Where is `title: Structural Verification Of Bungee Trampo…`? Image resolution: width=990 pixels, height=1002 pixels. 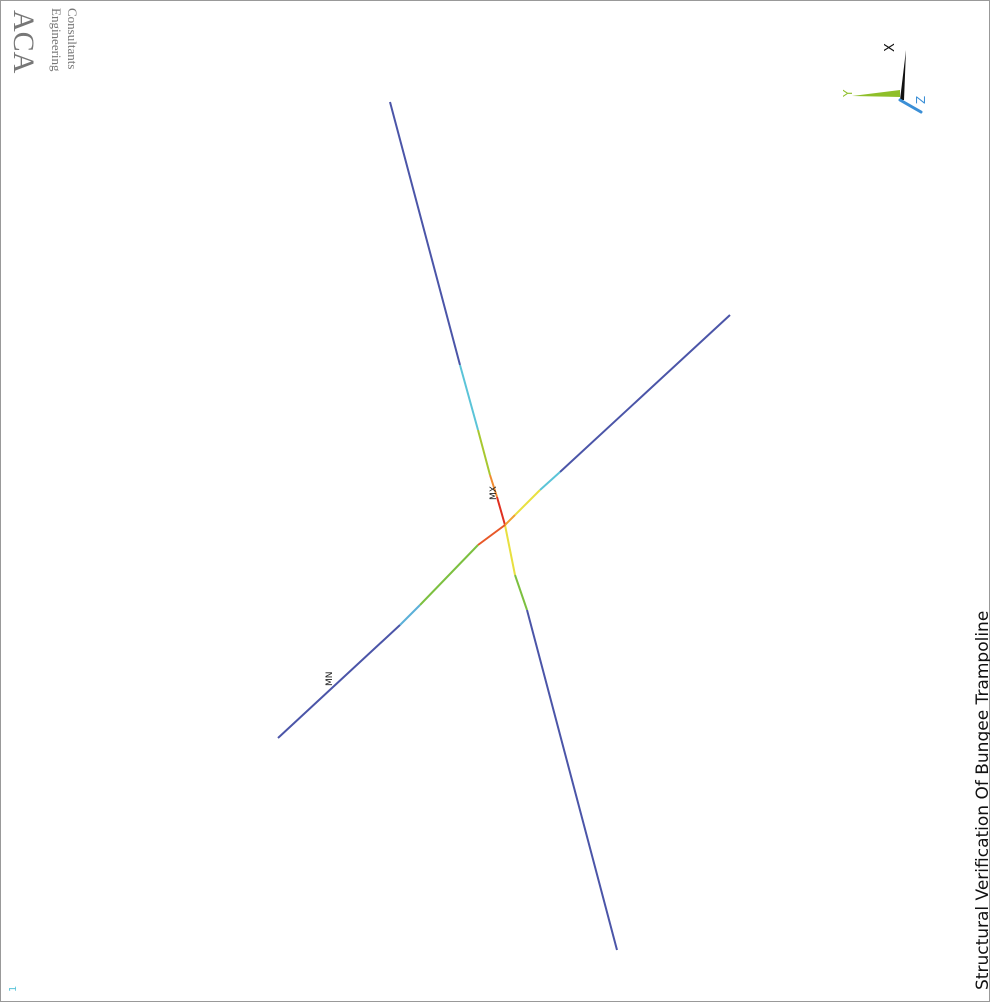
title: Structural Verification Of Bungee Trampo… is located at coordinates (981, 800).